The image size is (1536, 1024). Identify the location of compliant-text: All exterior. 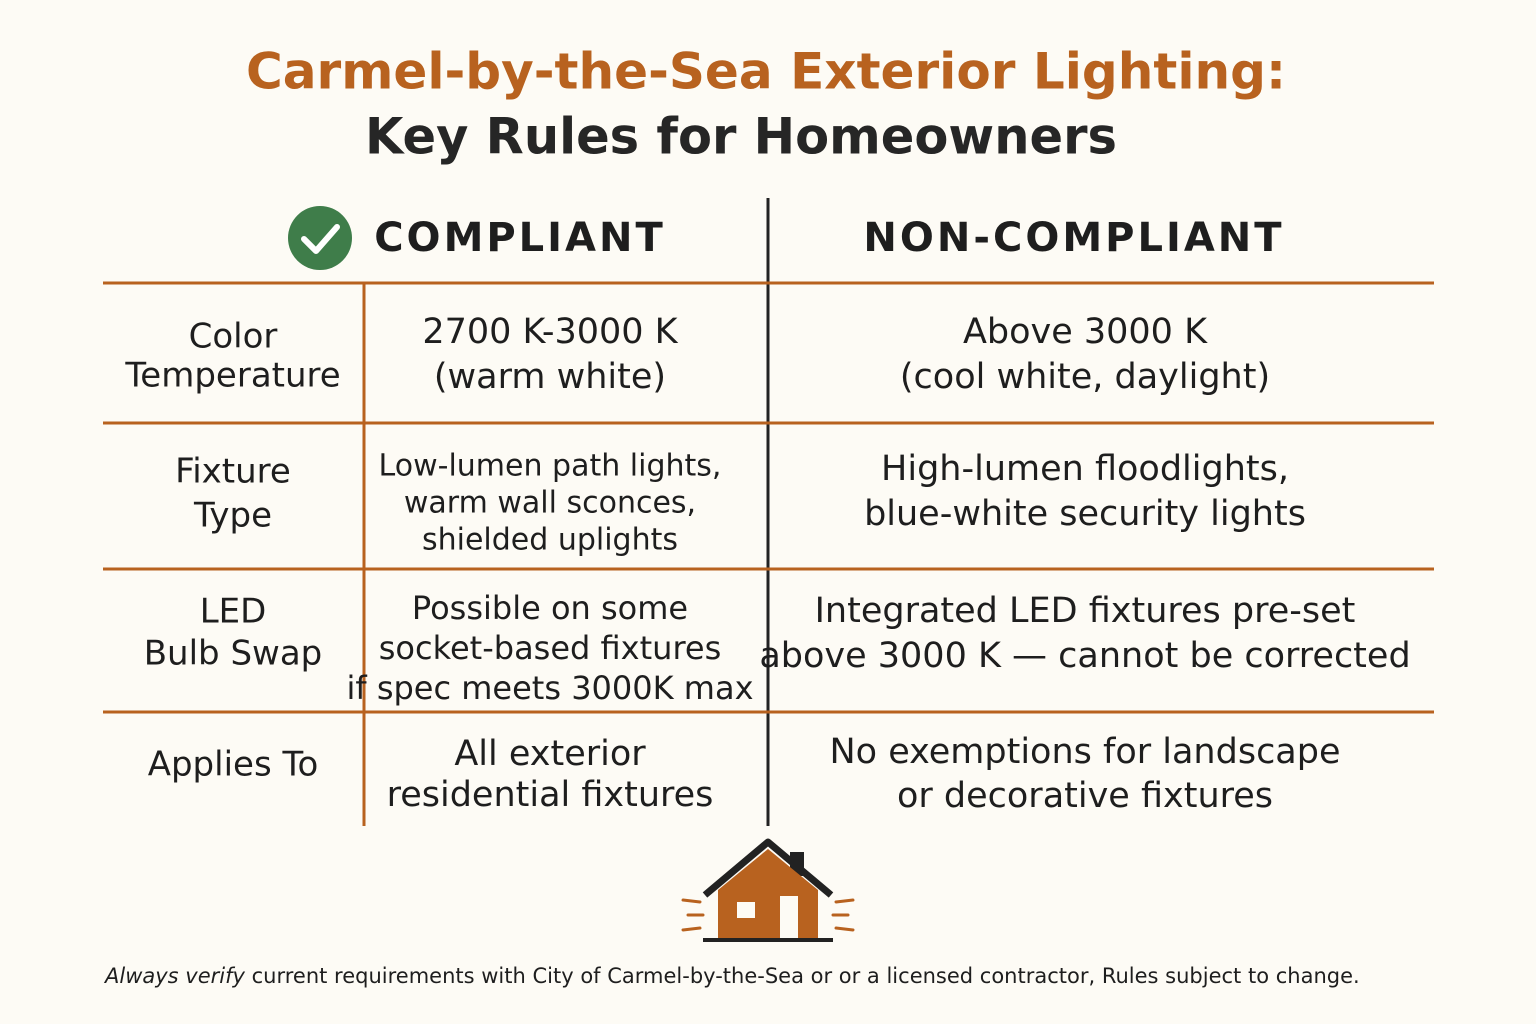
(550, 754).